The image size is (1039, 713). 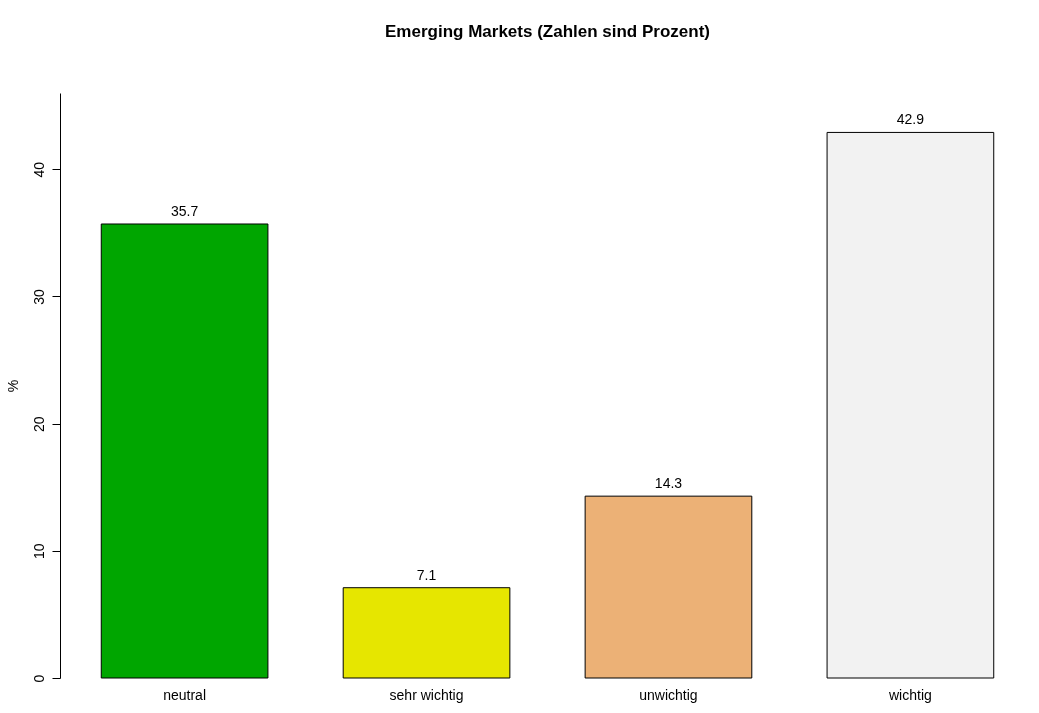 What do you see at coordinates (910, 694) in the screenshot?
I see `x-tick-label: wichtig` at bounding box center [910, 694].